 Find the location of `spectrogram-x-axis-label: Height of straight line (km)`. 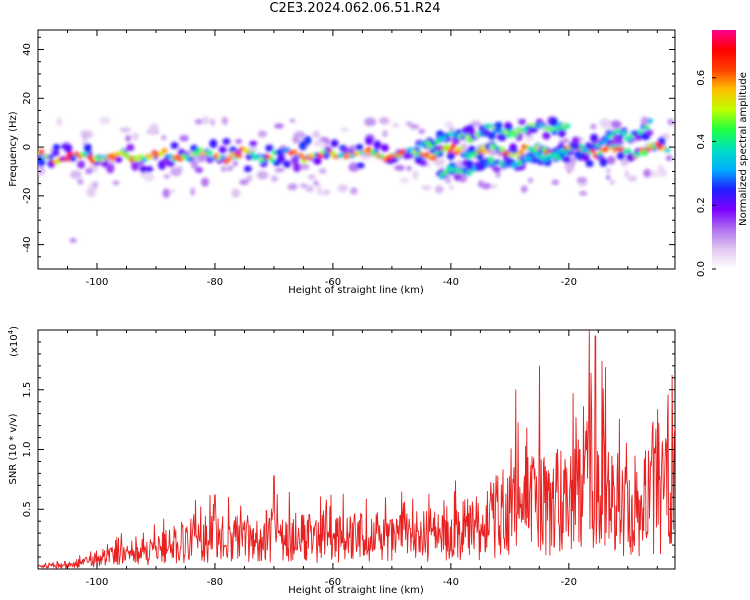

spectrogram-x-axis-label: Height of straight line (km) is located at coordinates (356, 290).